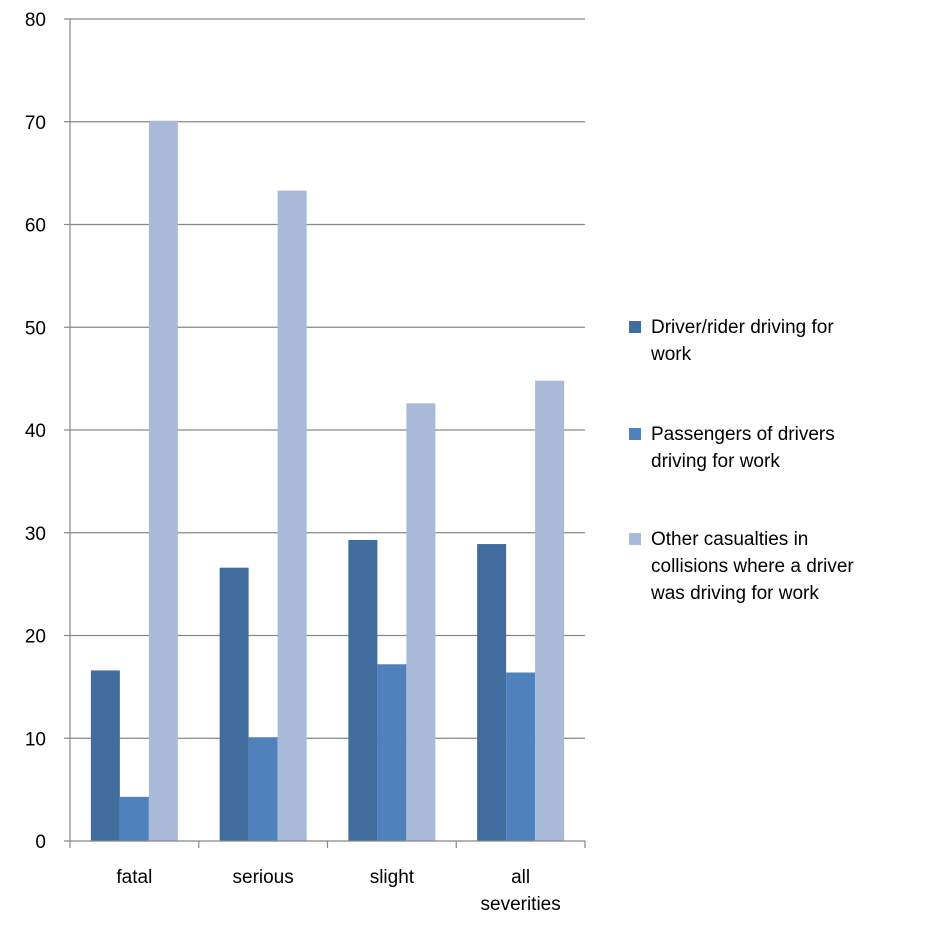 This screenshot has height=928, width=930. I want to click on x-category-label: severities, so click(521, 904).